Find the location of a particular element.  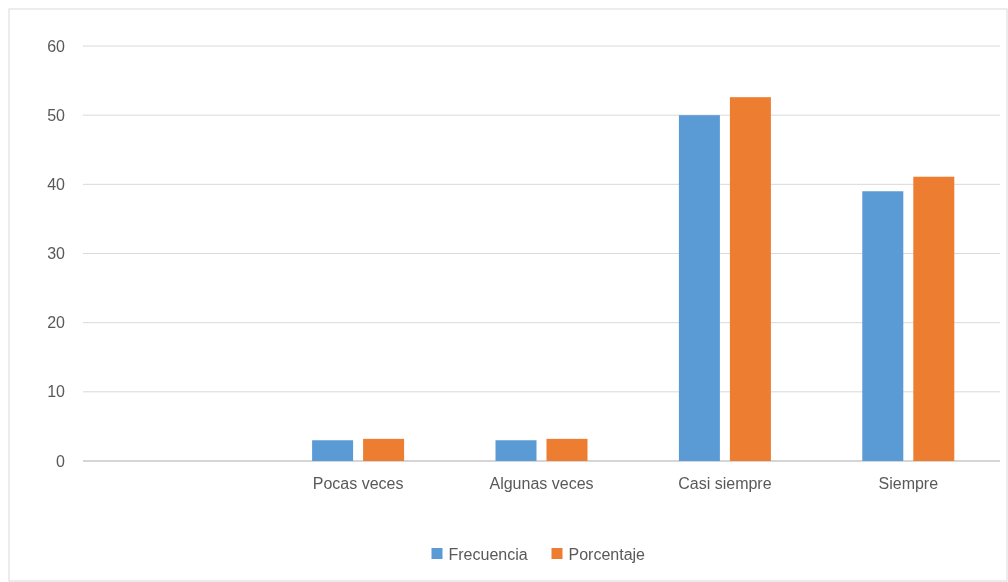

y-tick-label: 20 is located at coordinates (56, 323).